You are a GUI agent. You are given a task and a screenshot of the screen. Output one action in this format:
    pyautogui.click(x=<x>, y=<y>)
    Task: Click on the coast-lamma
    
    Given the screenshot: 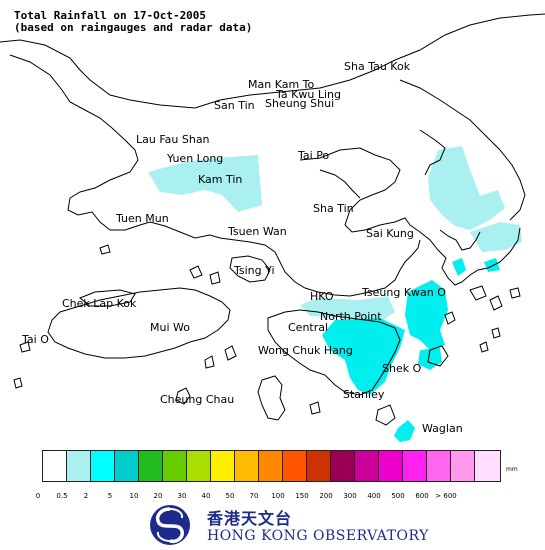 What is the action you would take?
    pyautogui.click(x=271, y=398)
    